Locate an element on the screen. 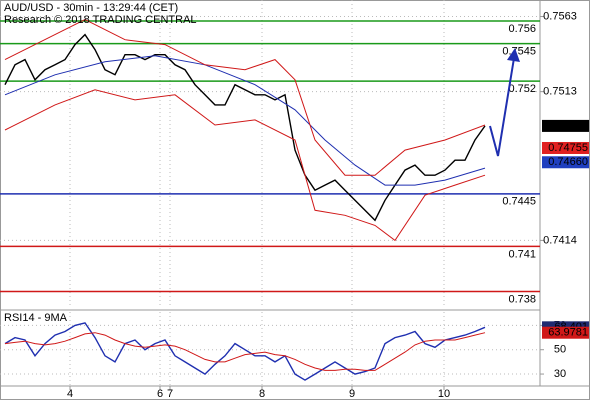 This screenshot has width=590, height=400. rsi-title: RSI14 - 9MA is located at coordinates (36, 318).